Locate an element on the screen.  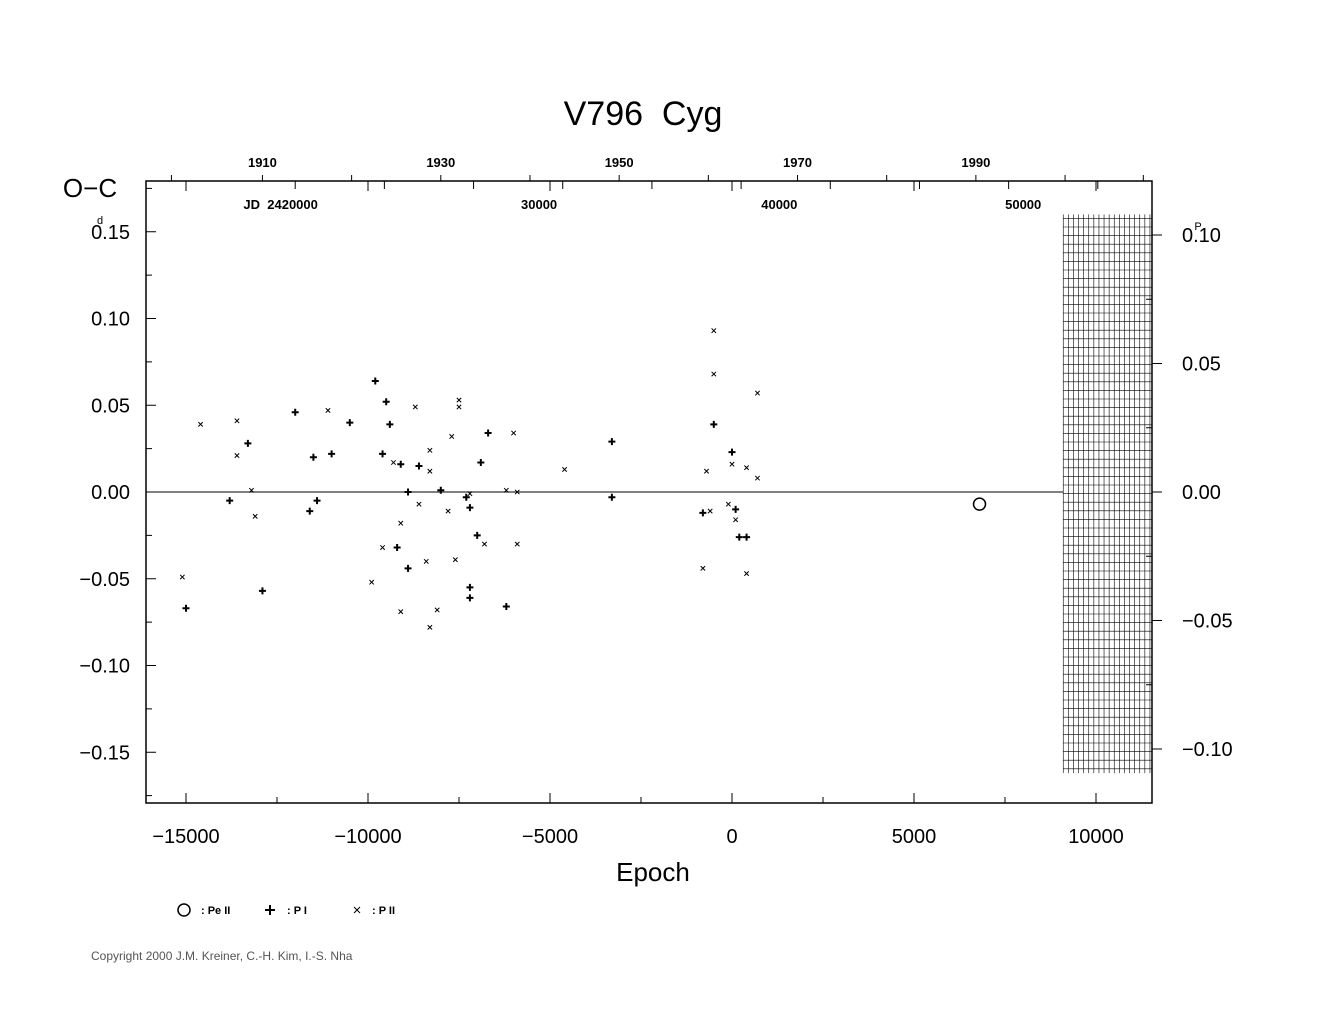
legend: : Pe II : P I : P II is located at coordinates (286, 910).